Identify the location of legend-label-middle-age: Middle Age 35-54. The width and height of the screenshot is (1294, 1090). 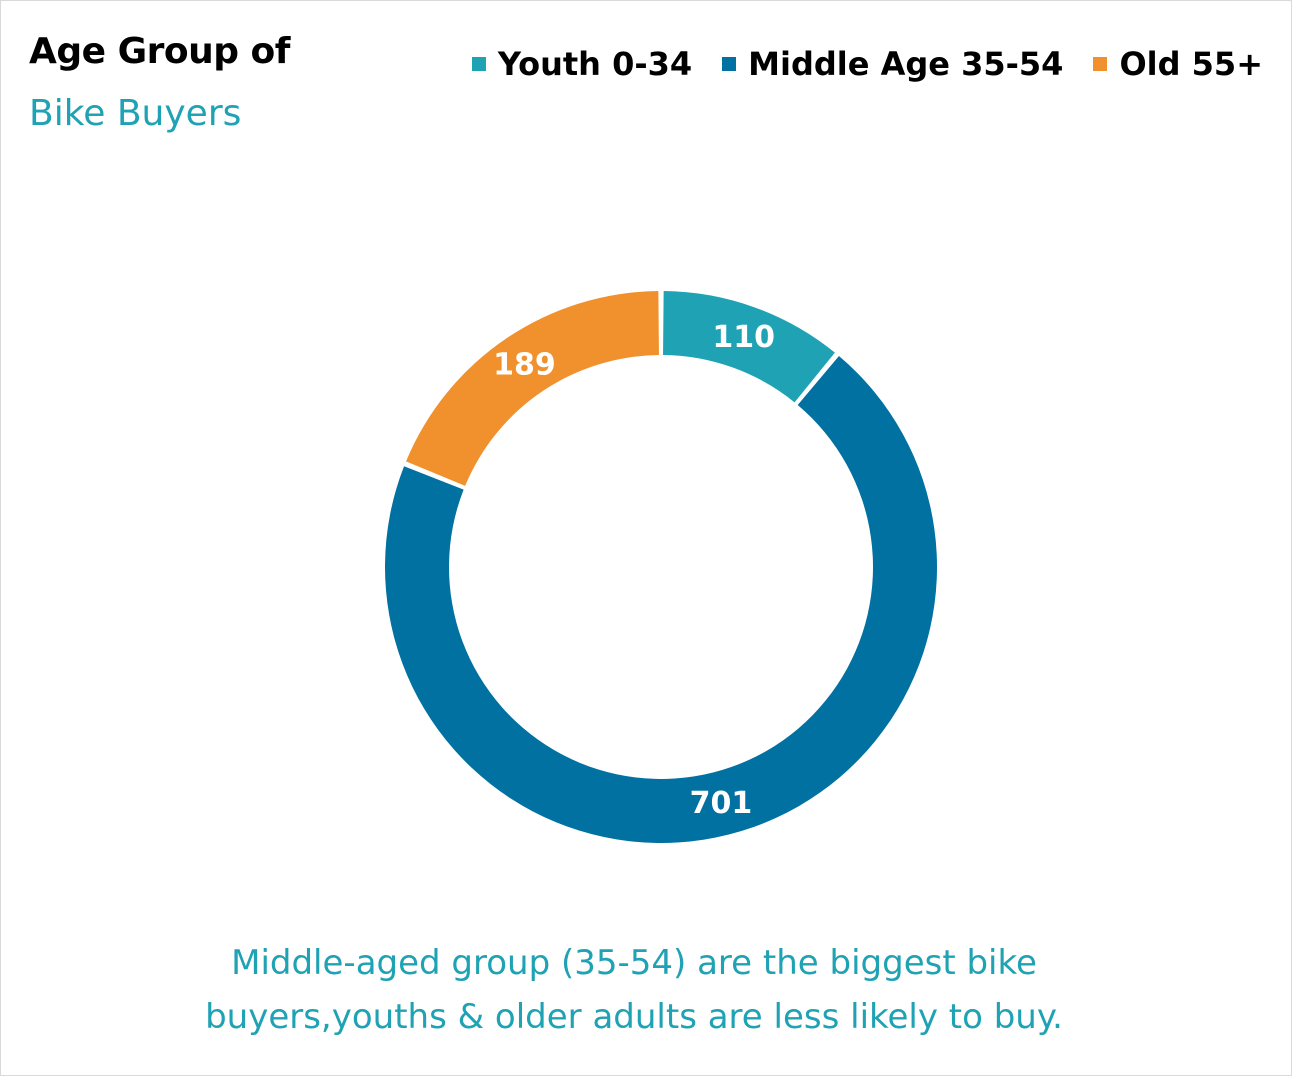
(906, 64).